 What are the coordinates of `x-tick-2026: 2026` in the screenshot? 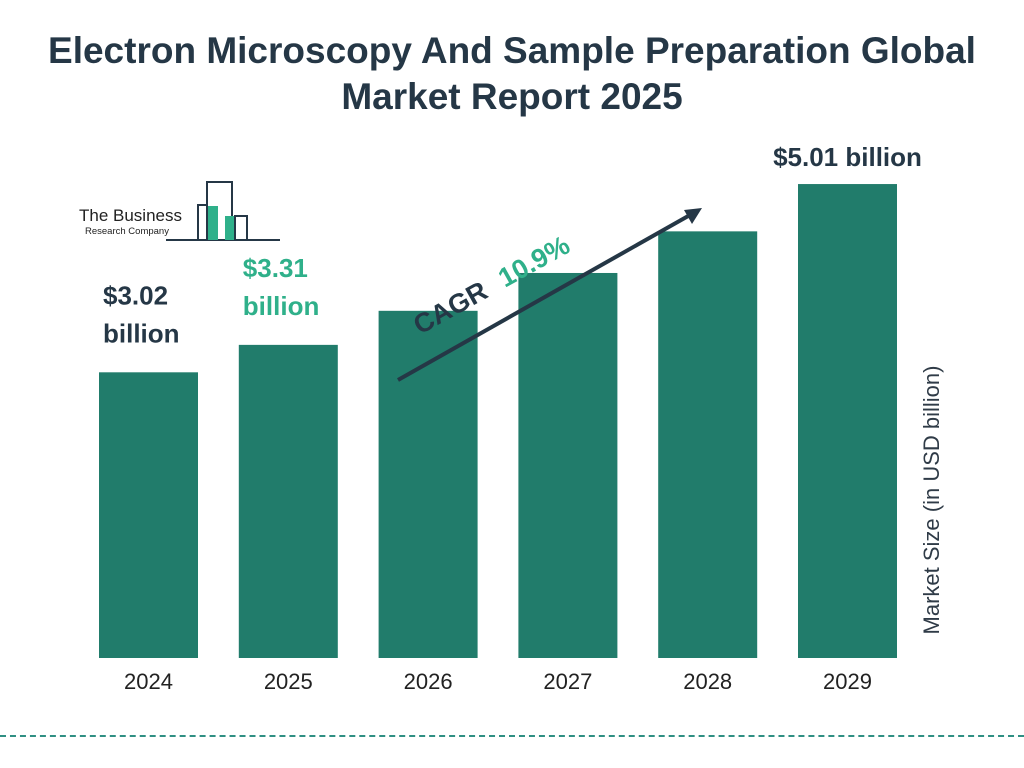 It's located at (428, 681).